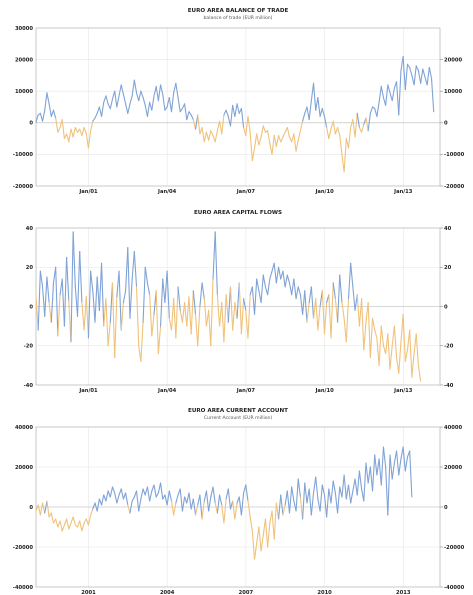  Describe the element at coordinates (449, 347) in the screenshot. I see `y-tick-label-right: -20` at that location.